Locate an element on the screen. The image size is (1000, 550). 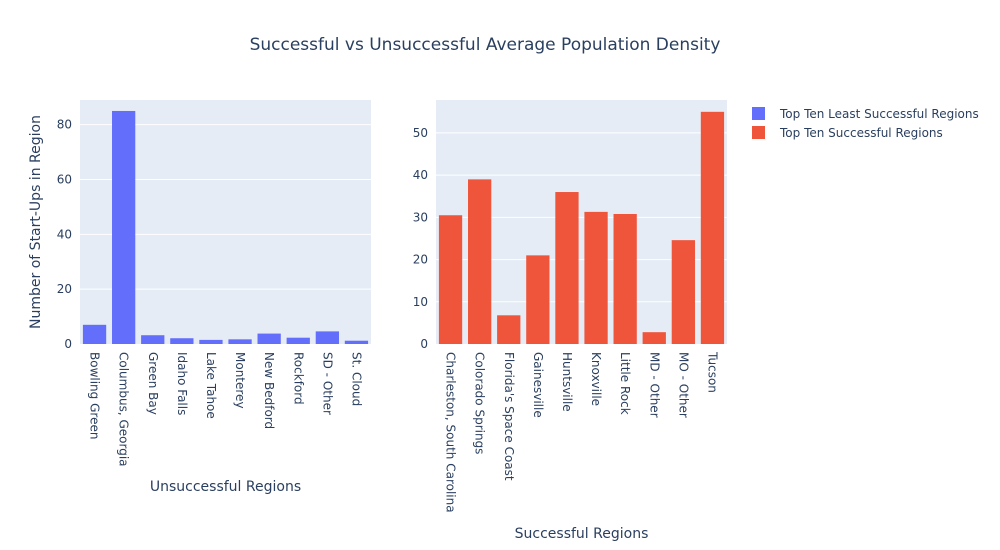
x-tick-label: Little Rock is located at coordinates (625, 383).